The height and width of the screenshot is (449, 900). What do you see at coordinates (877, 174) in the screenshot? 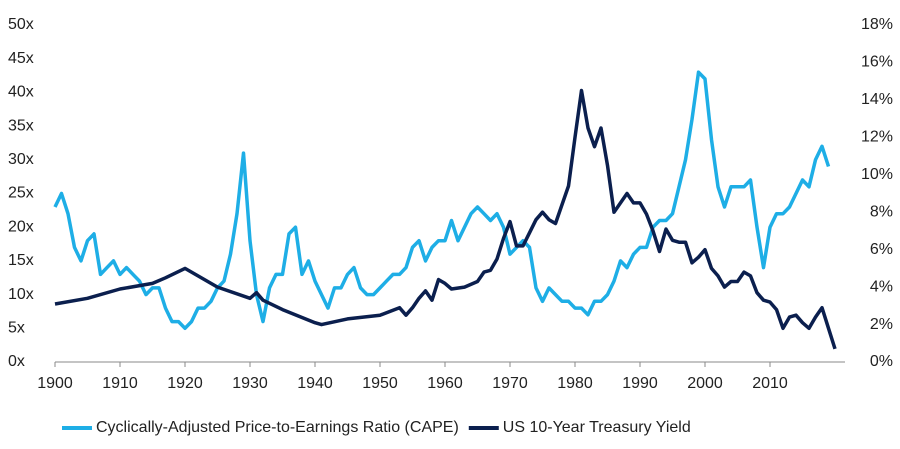
I see `y2-tick-label: 10%` at bounding box center [877, 174].